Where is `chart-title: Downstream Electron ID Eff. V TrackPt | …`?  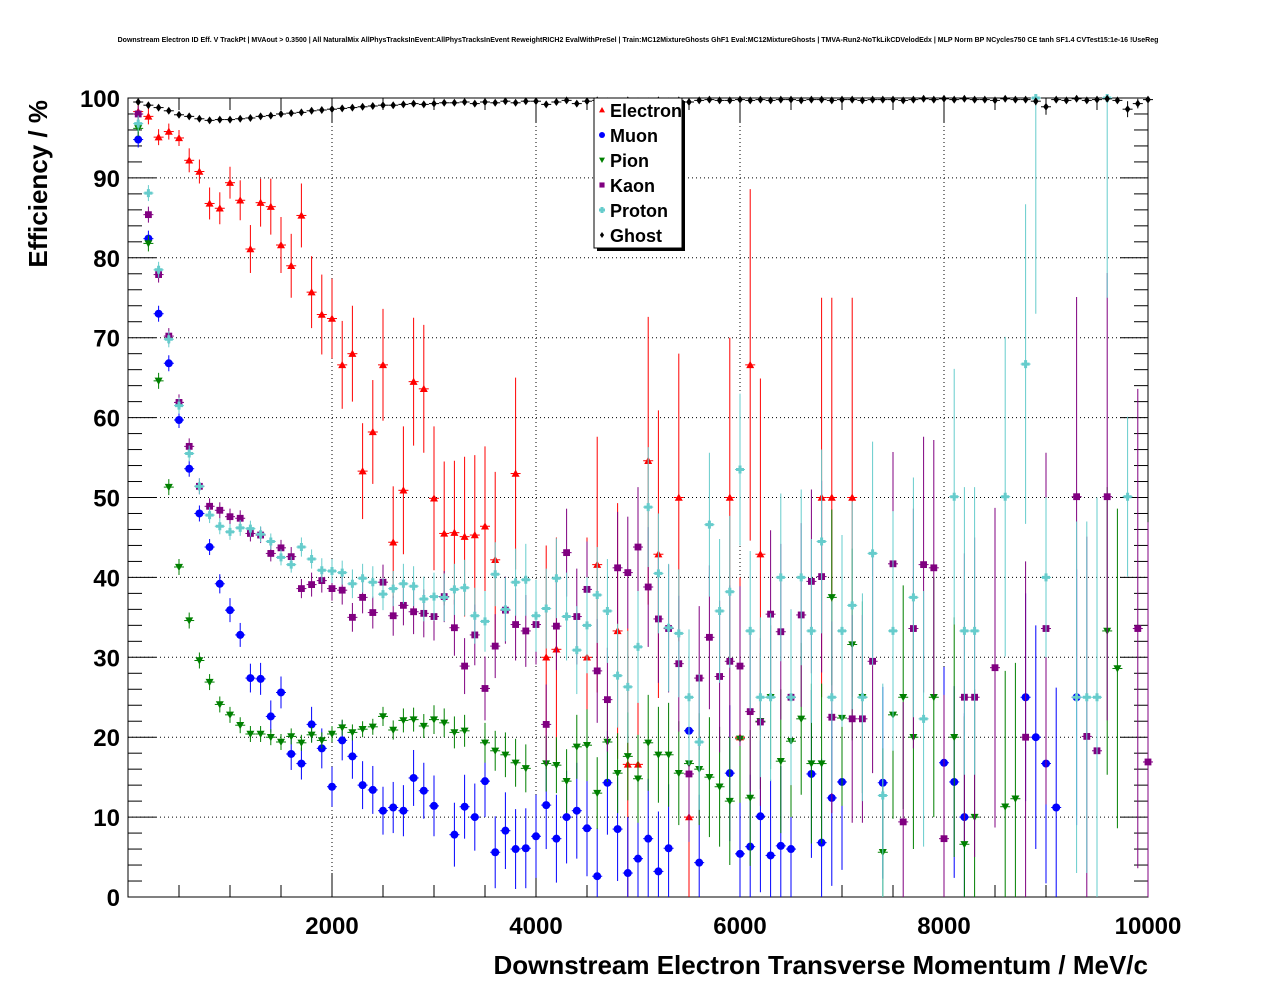
chart-title: Downstream Electron ID Eff. V TrackPt | … is located at coordinates (638, 40).